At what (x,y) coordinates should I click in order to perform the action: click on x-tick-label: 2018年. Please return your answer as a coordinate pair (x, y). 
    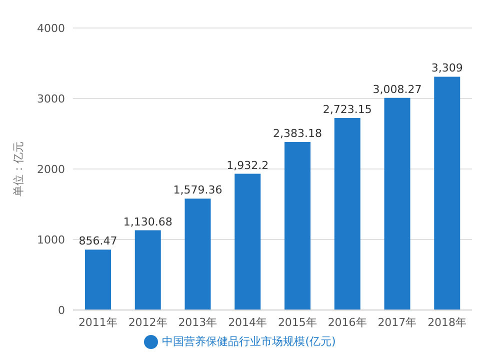
    Looking at the image, I should click on (447, 322).